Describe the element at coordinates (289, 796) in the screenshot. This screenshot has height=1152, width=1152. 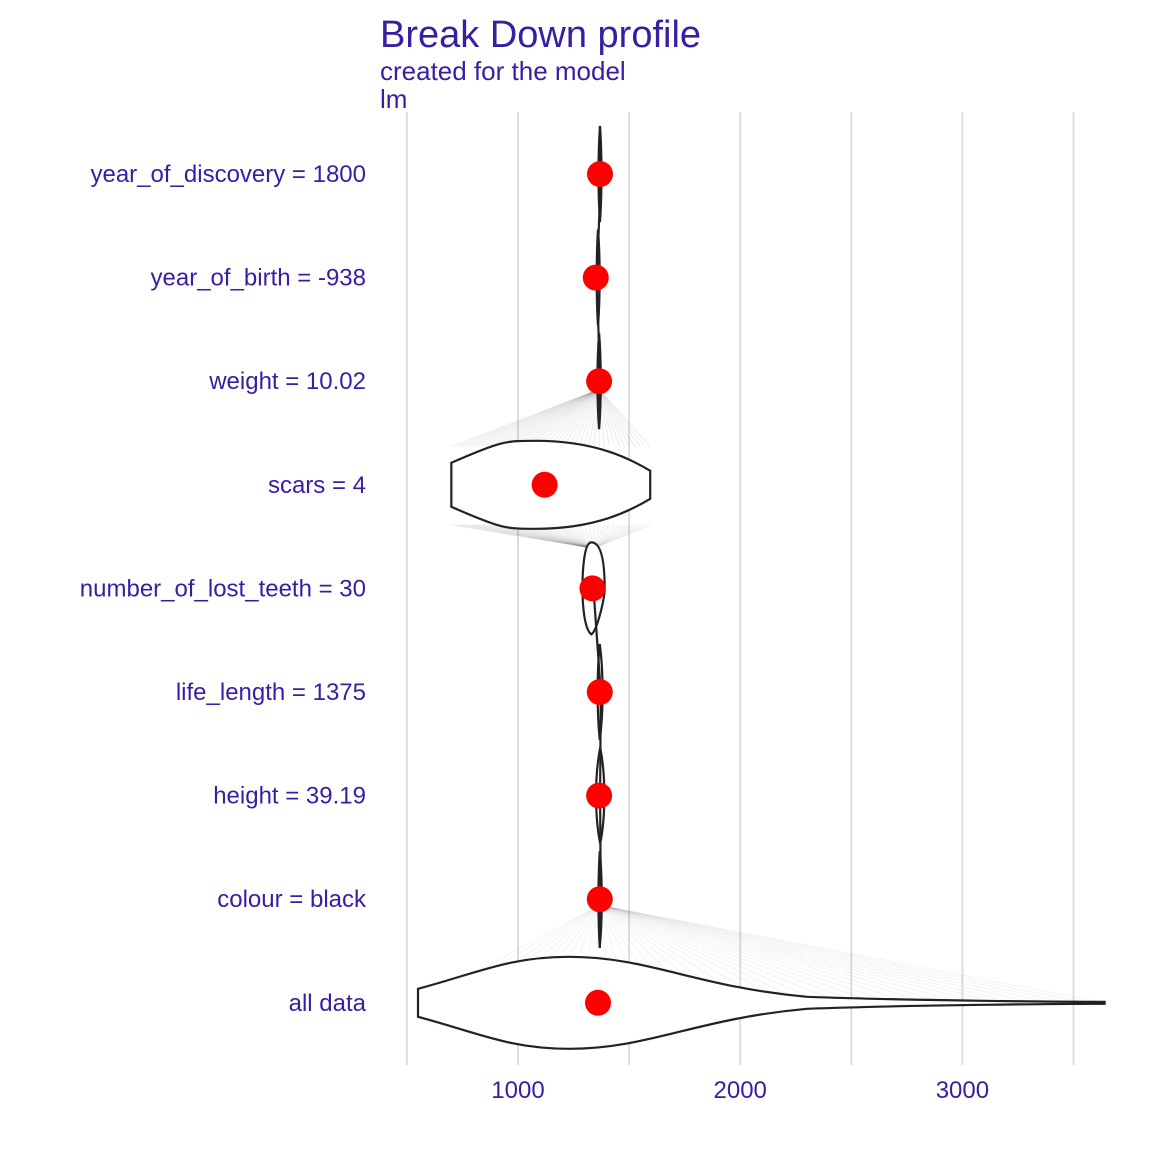
I see `y-axis-label: height = 39.19` at that location.